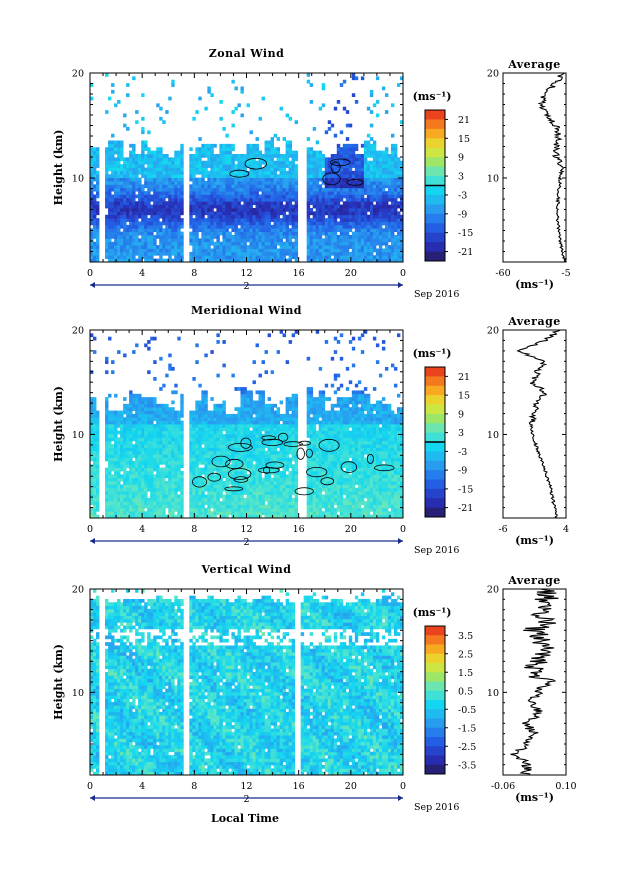 This screenshot has height=873, width=617. I want to click on x-tick-label: 12, so click(246, 786).